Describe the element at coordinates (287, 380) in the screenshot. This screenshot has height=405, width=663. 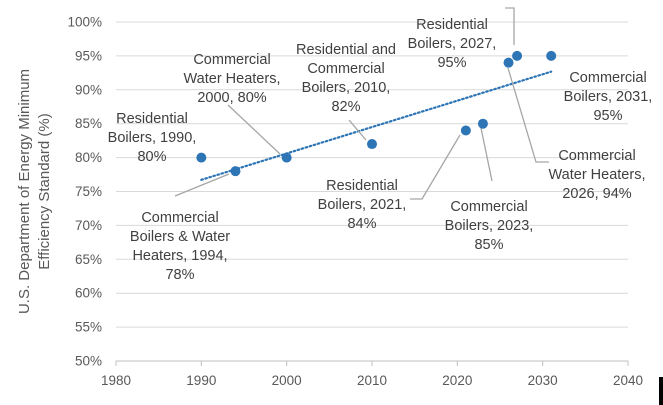
I see `x-tick-label: 2000` at that location.